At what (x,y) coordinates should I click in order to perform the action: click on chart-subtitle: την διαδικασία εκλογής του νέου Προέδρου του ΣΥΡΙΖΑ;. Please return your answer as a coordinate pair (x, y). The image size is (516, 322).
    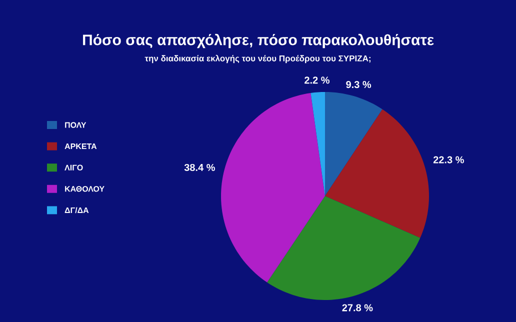
    Looking at the image, I should click on (257, 59).